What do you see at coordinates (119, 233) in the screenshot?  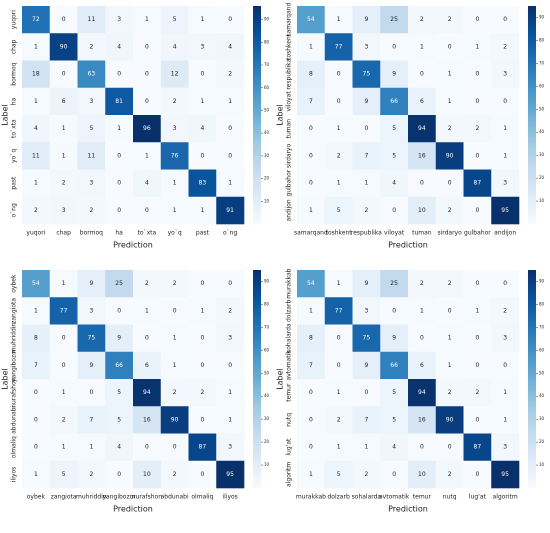 I see `x-tick-label: ha` at bounding box center [119, 233].